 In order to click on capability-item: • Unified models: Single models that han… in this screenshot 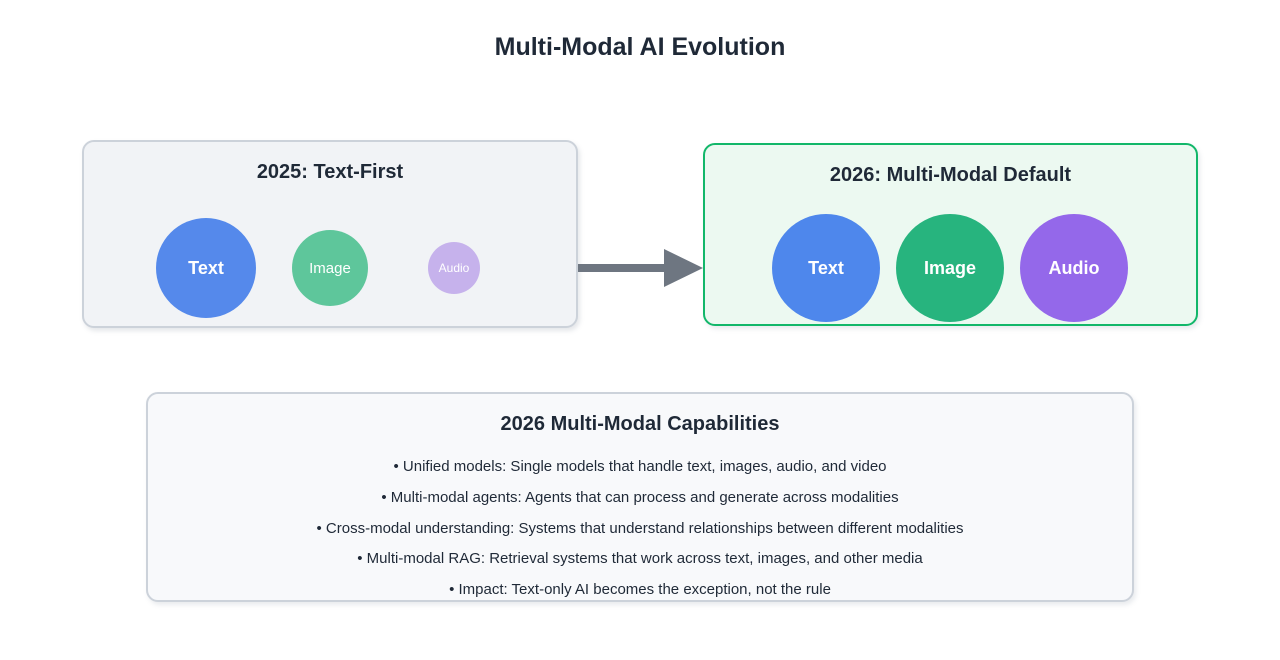, I will do `click(640, 466)`.